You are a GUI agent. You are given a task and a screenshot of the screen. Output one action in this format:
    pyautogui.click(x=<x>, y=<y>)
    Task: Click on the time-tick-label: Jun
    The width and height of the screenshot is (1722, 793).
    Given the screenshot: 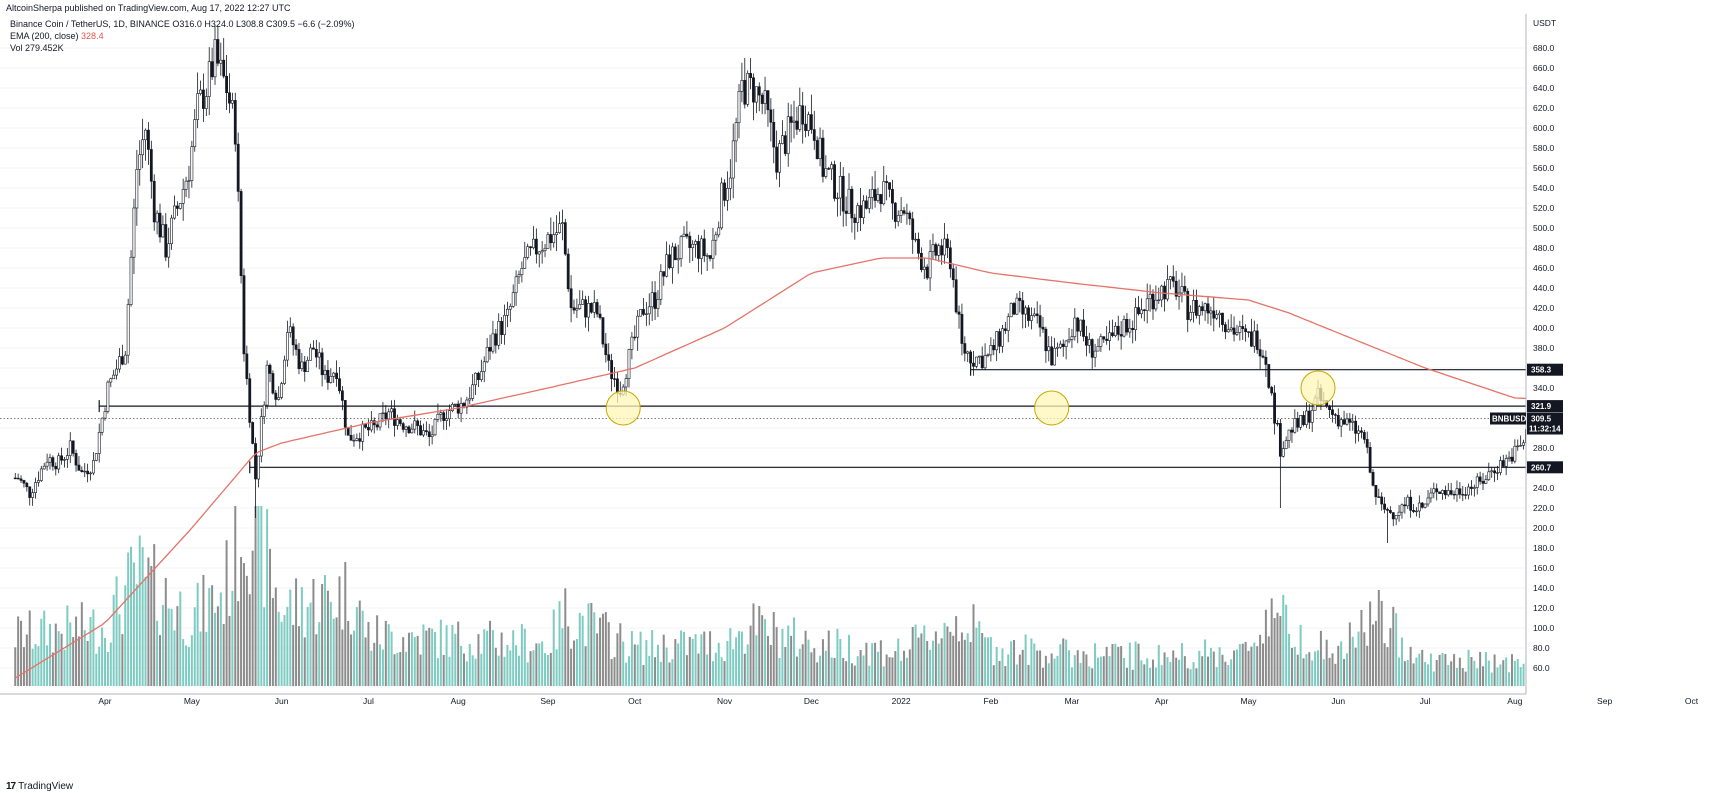 What is the action you would take?
    pyautogui.click(x=282, y=701)
    